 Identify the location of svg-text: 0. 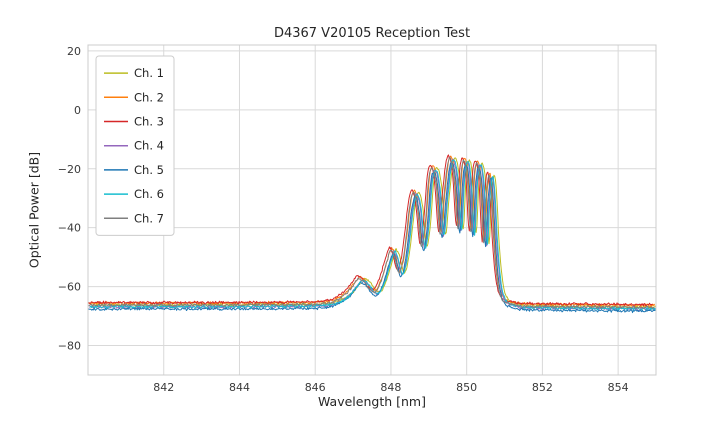
(77, 110).